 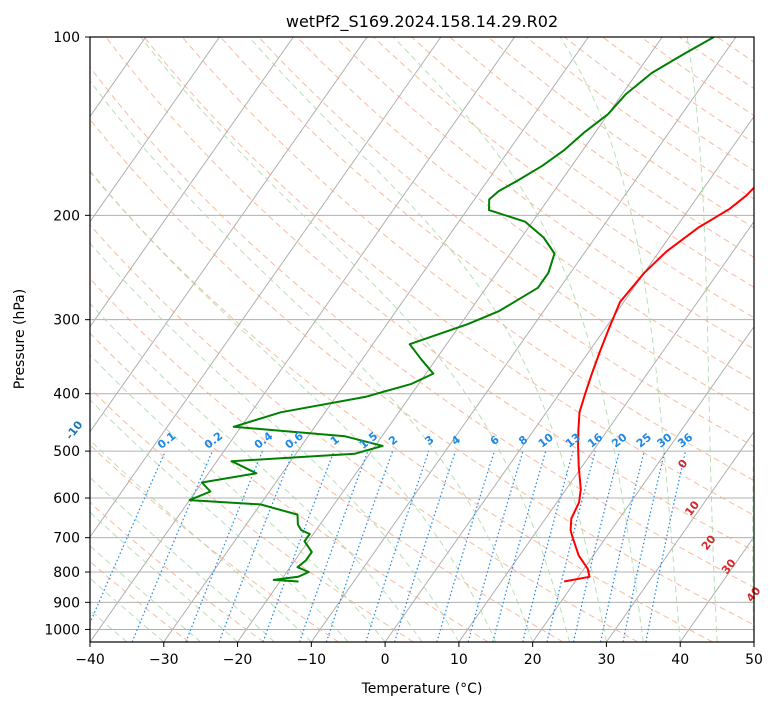 What do you see at coordinates (238, 660) in the screenshot?
I see `x-tick-label: −20` at bounding box center [238, 660].